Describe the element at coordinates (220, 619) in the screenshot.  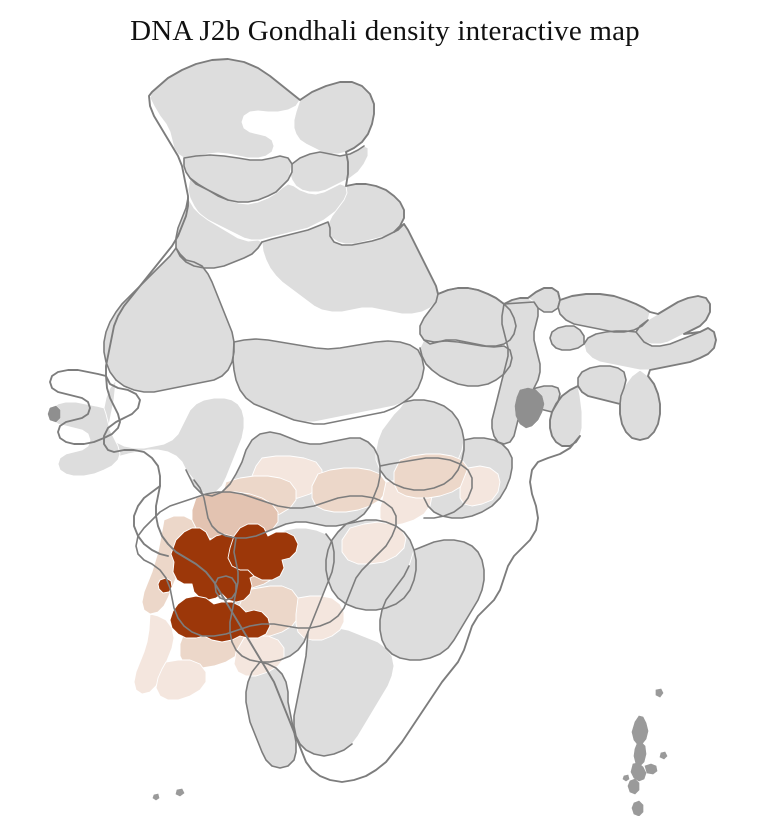
I see `district-satara-solapur-veryhigh` at that location.